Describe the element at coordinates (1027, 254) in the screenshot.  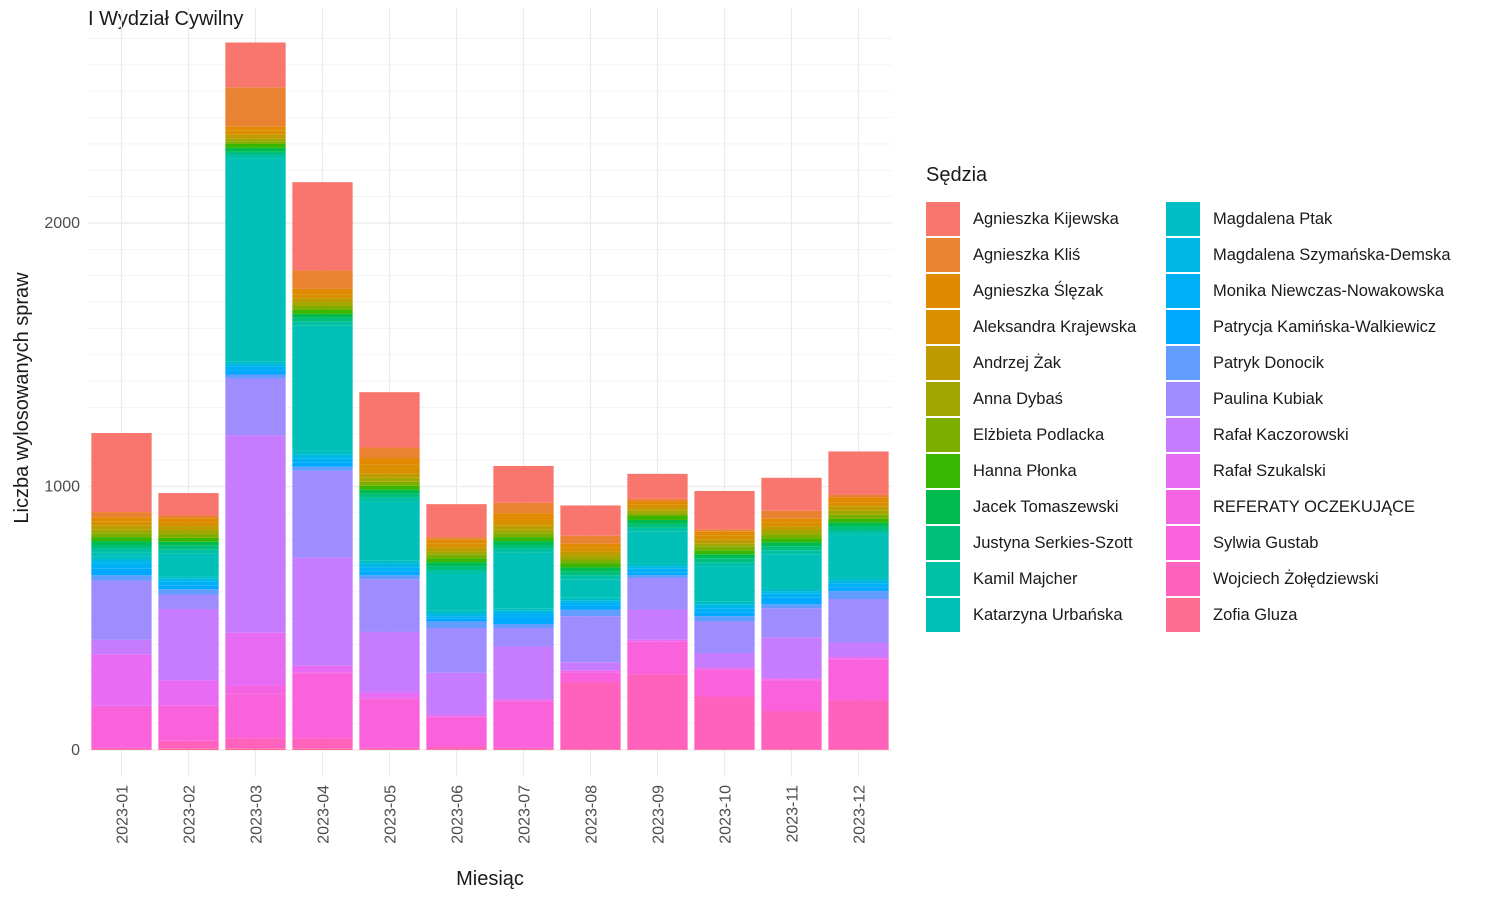
I see `legend-label: Agnieszka Kliś` at that location.